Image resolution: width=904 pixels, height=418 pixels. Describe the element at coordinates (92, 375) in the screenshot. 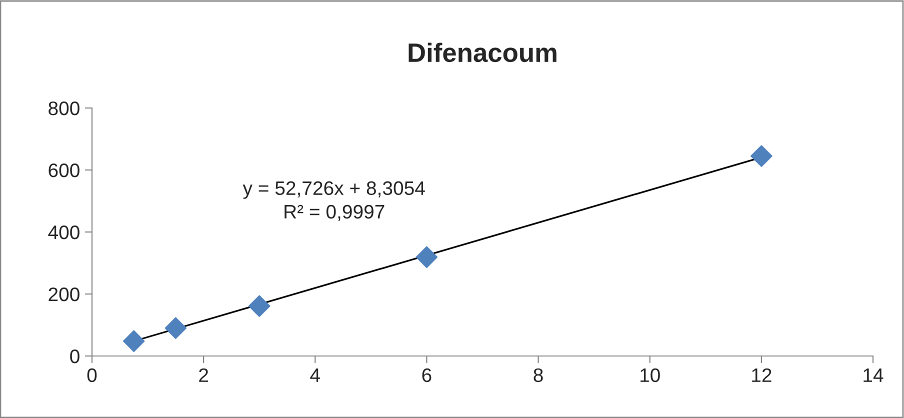

I see `x-tick-label: 0` at that location.